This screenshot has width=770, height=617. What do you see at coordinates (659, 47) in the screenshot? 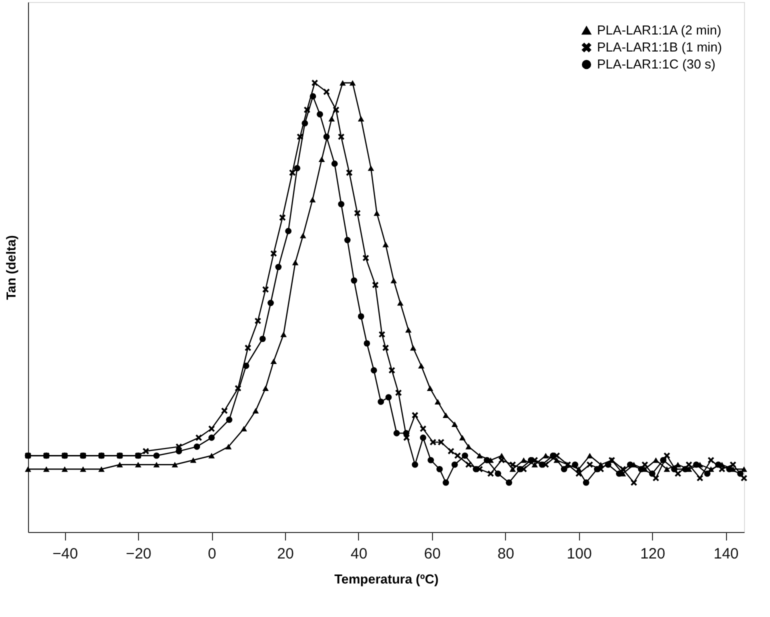
I see `legend-label: PLA-LAR1:1B (1 min)` at bounding box center [659, 47].